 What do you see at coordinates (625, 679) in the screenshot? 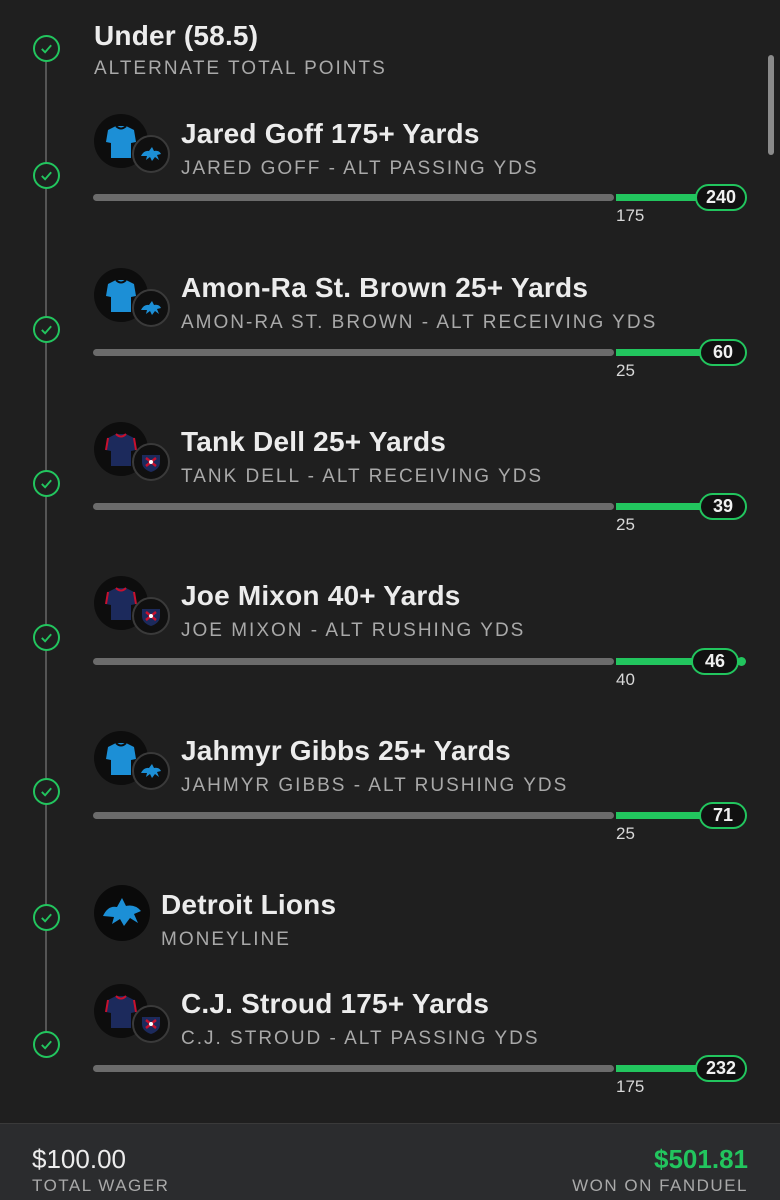
I see `threshold-label: 40` at bounding box center [625, 679].